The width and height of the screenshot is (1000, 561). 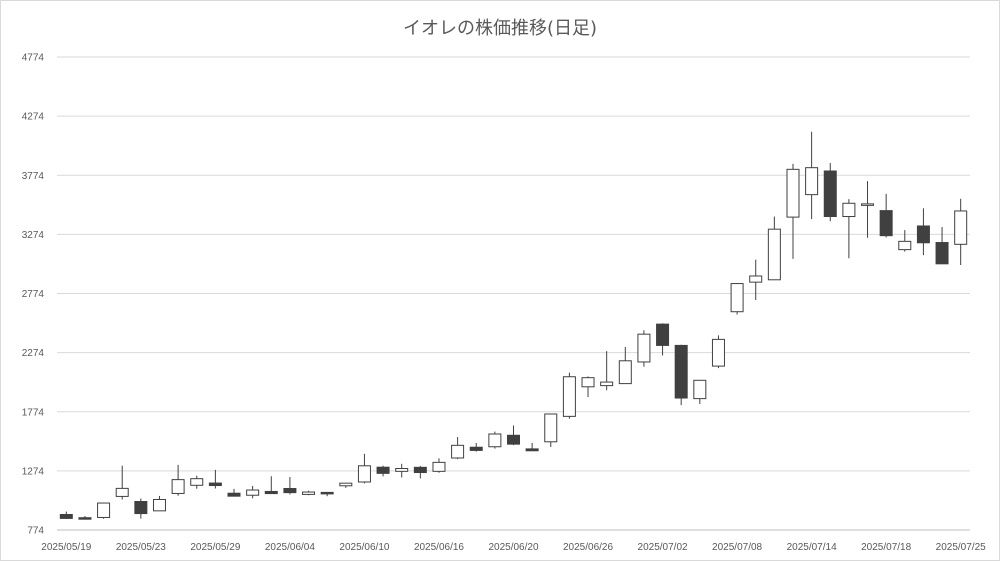 I want to click on y-tick-label: 4774, so click(x=33, y=58).